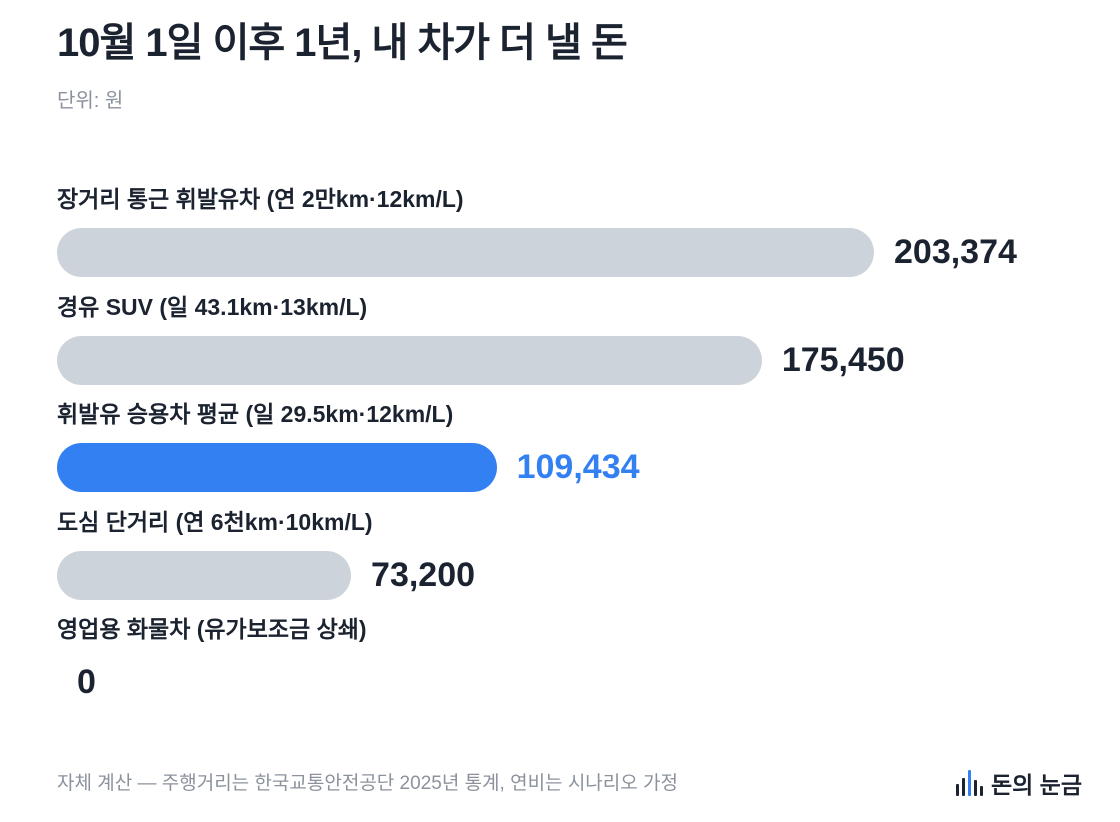 This screenshot has height=822, width=1120. What do you see at coordinates (1036, 785) in the screenshot?
I see `brand-name: 돈의 눈금` at bounding box center [1036, 785].